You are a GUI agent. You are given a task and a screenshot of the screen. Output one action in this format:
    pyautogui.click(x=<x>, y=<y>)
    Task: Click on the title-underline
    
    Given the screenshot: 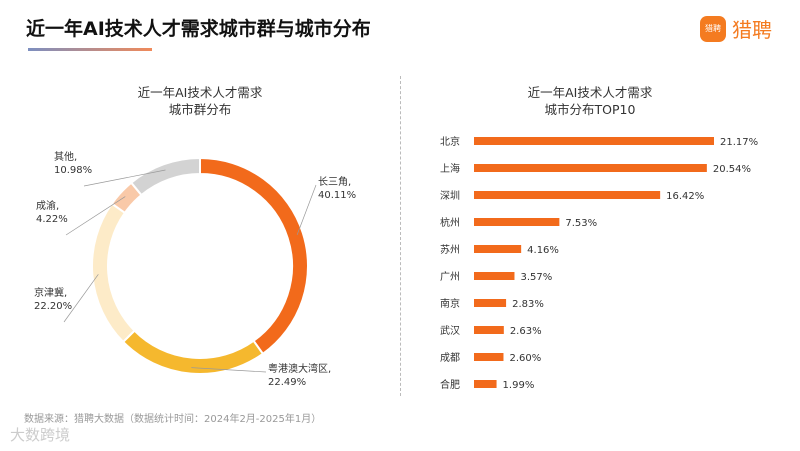 What is the action you would take?
    pyautogui.click(x=90, y=49)
    